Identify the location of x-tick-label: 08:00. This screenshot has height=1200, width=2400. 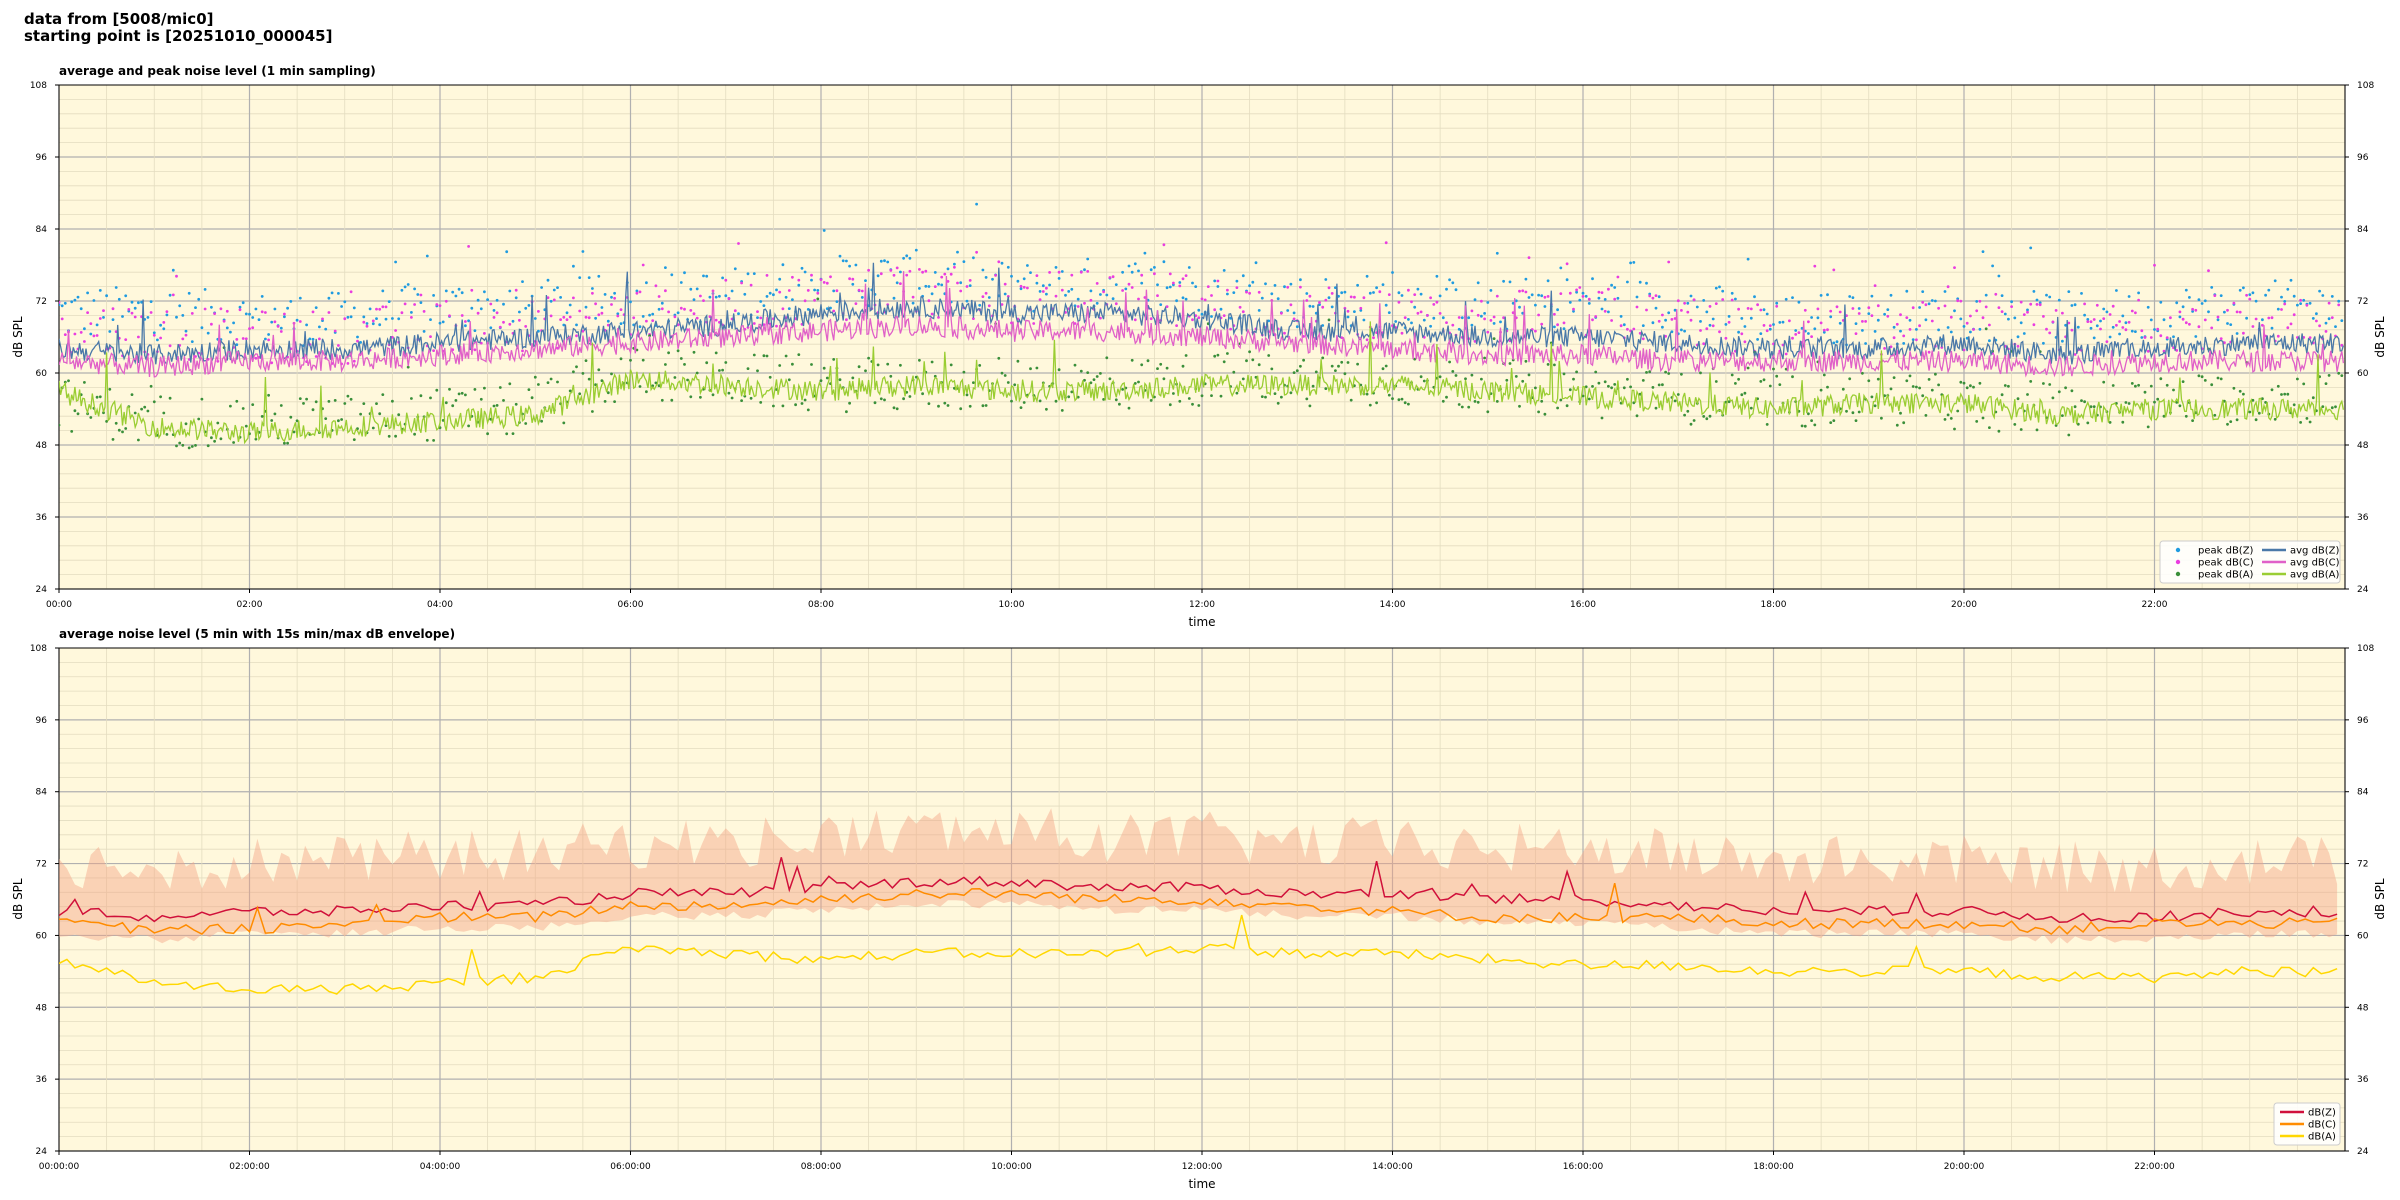
(821, 605).